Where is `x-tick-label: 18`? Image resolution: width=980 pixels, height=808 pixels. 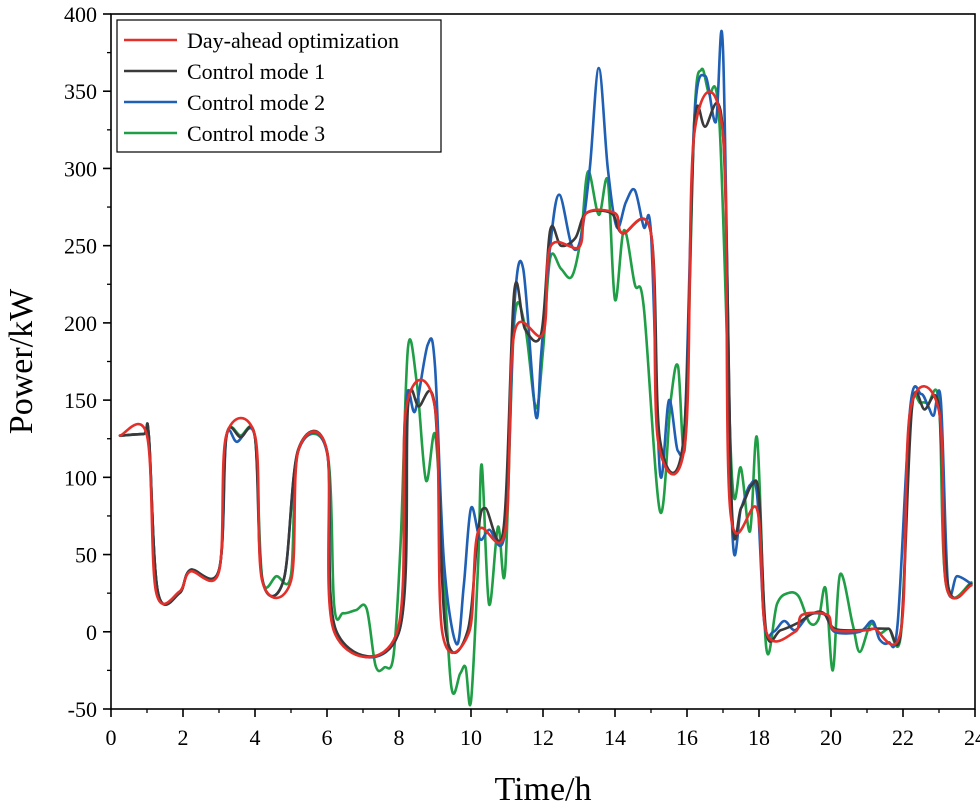
x-tick-label: 18 is located at coordinates (759, 737).